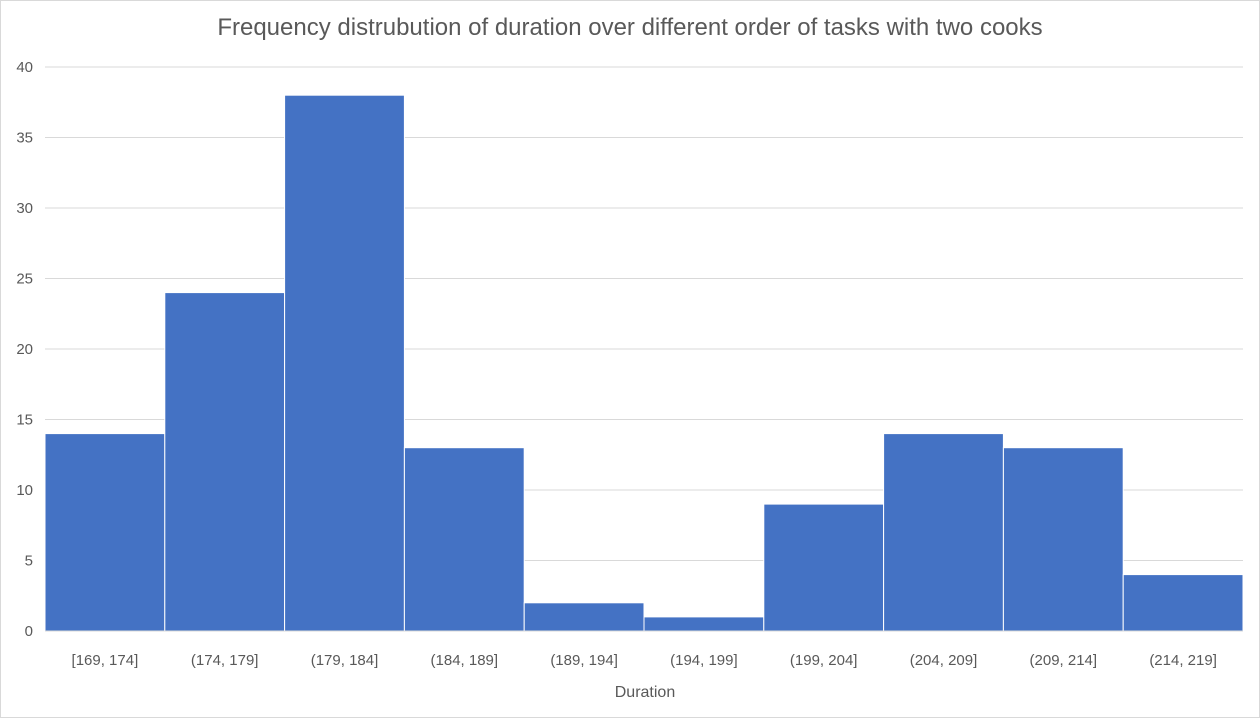  I want to click on x-tick-label: (179, 184], so click(345, 660).